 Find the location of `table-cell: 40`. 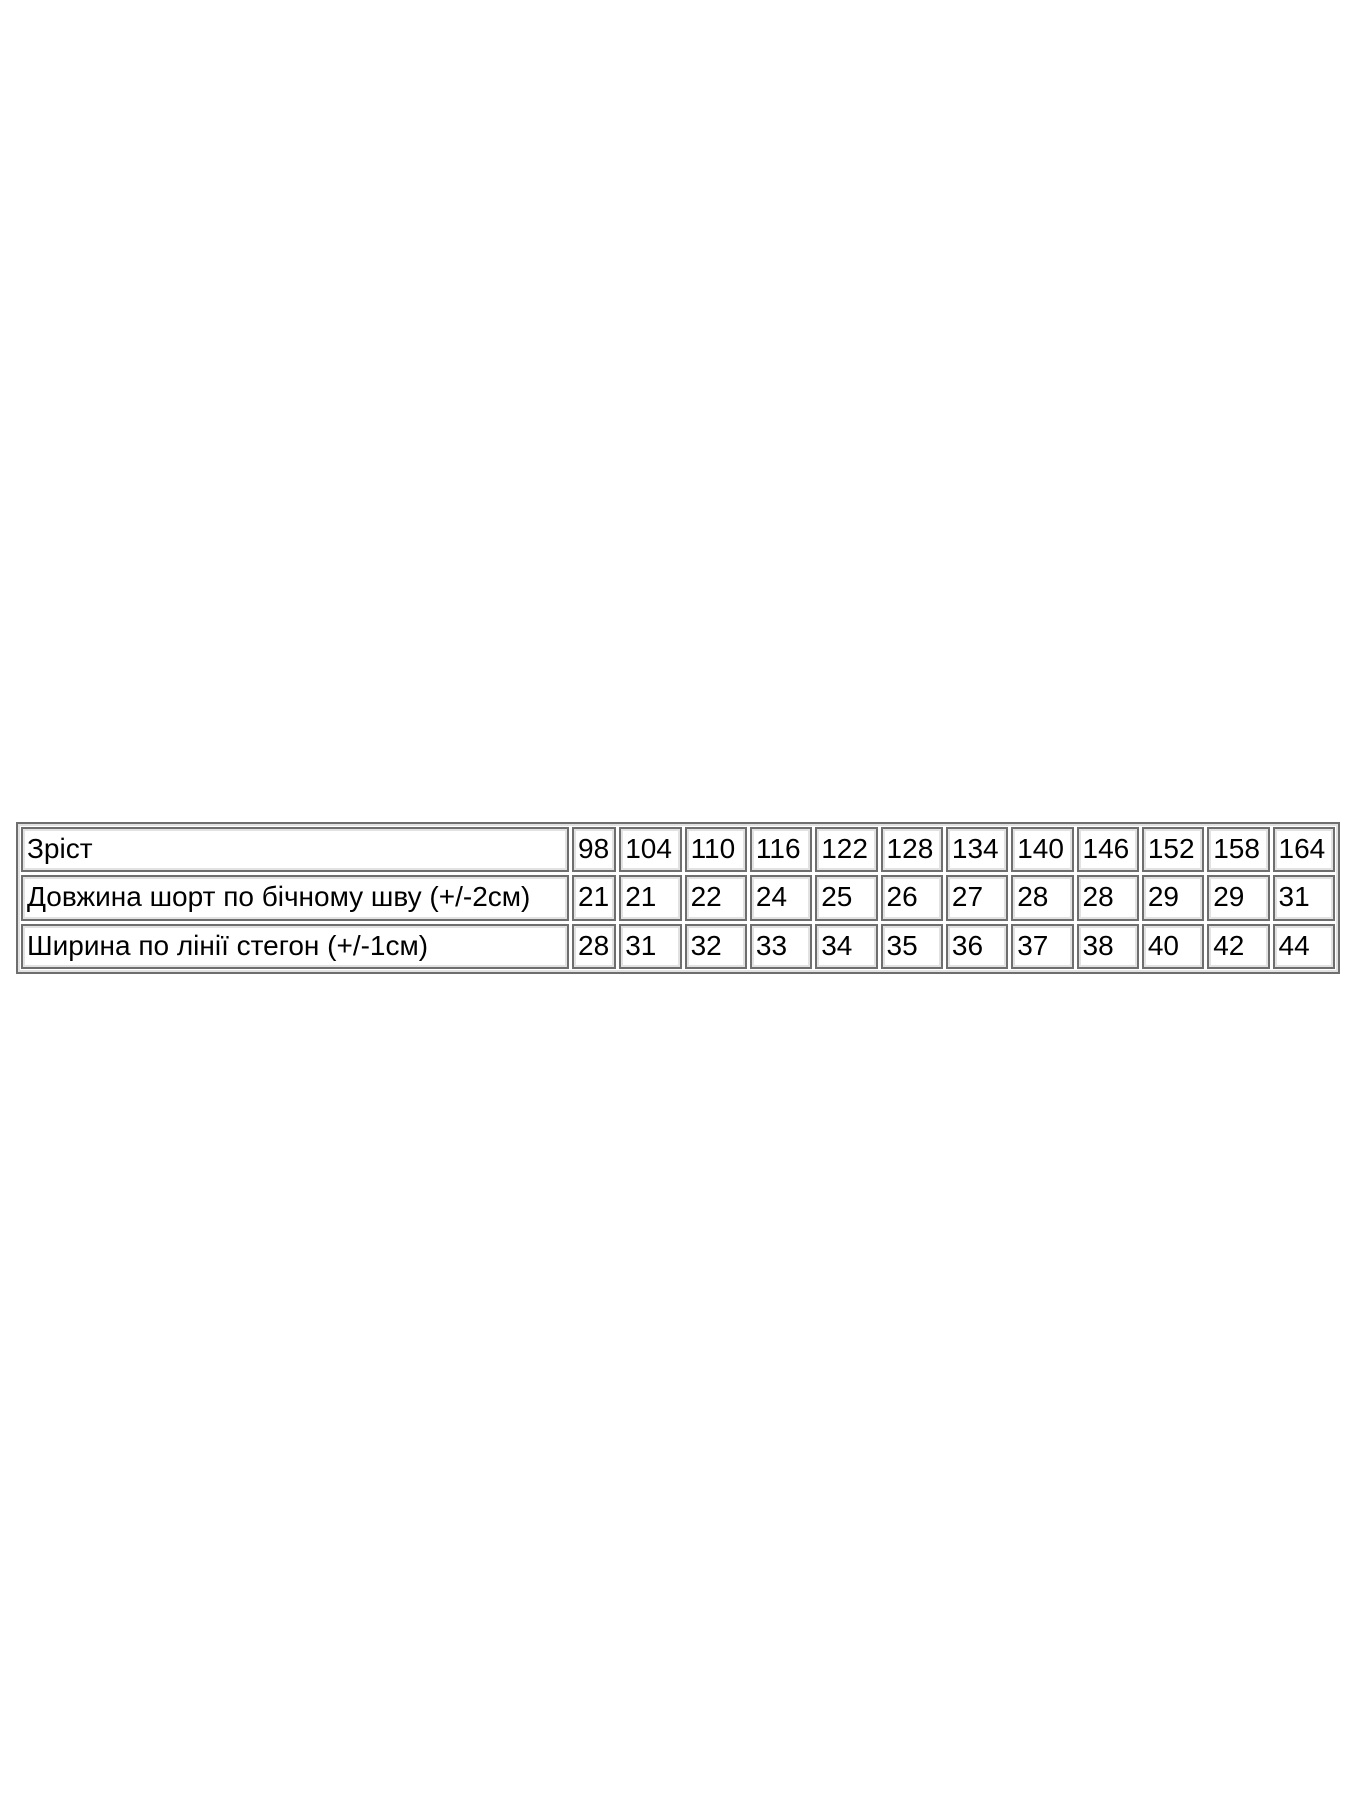

table-cell: 40 is located at coordinates (1173, 946).